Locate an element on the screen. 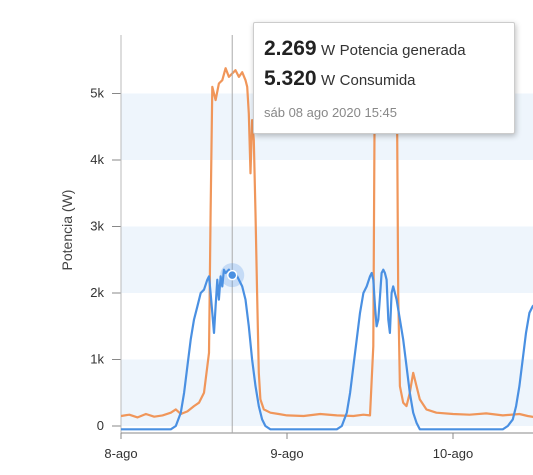 The image size is (533, 475). x-tick-label: 9-ago is located at coordinates (286, 453).